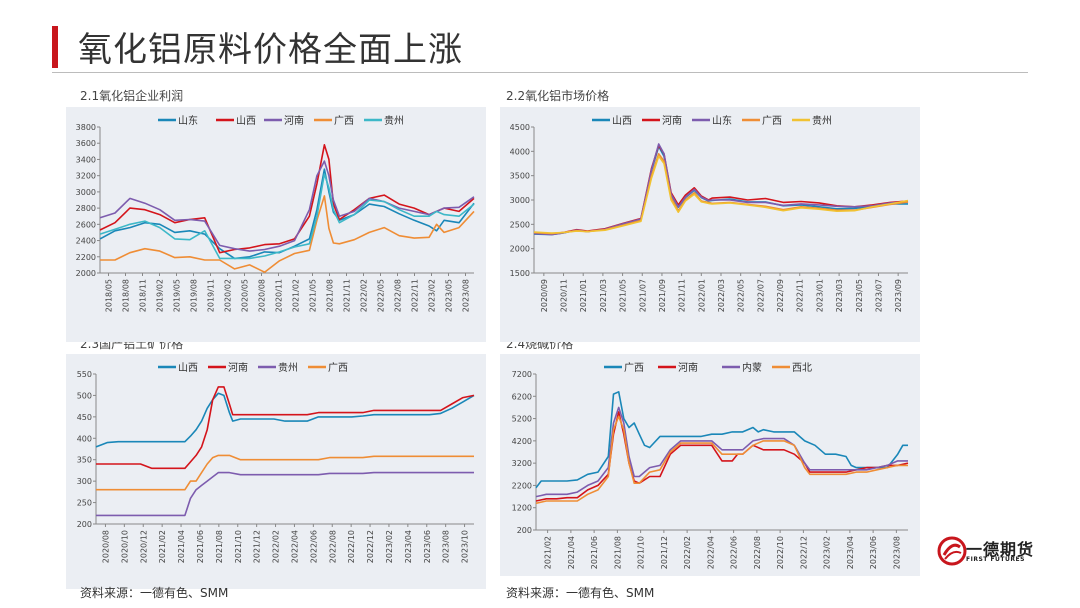  What do you see at coordinates (522, 374) in the screenshot?
I see `y-tick-label: 7200` at bounding box center [522, 374].